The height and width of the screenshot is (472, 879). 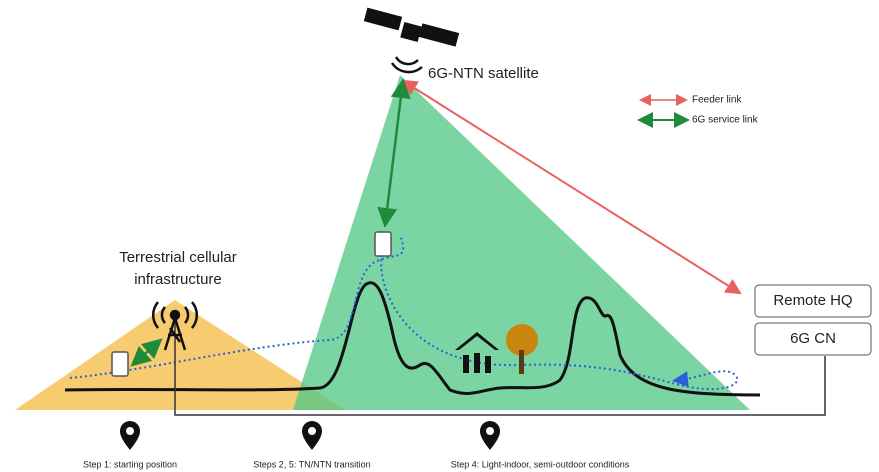 What do you see at coordinates (725, 120) in the screenshot?
I see `legend-label: 6G service link` at bounding box center [725, 120].